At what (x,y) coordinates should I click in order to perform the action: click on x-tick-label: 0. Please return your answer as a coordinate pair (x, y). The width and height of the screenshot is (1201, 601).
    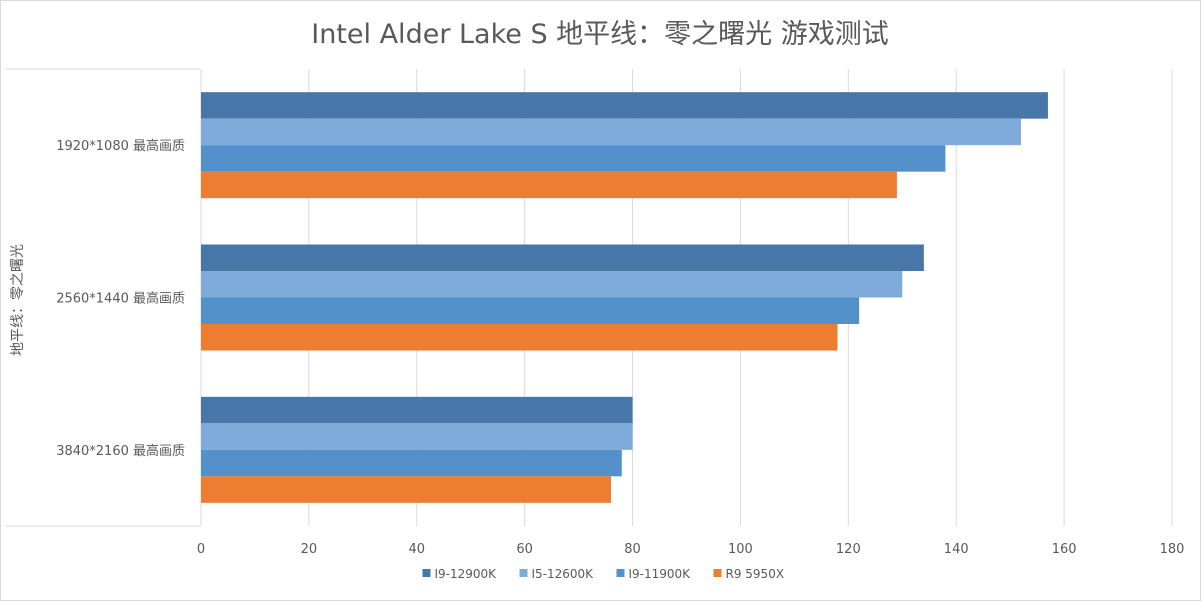
    Looking at the image, I should click on (201, 549).